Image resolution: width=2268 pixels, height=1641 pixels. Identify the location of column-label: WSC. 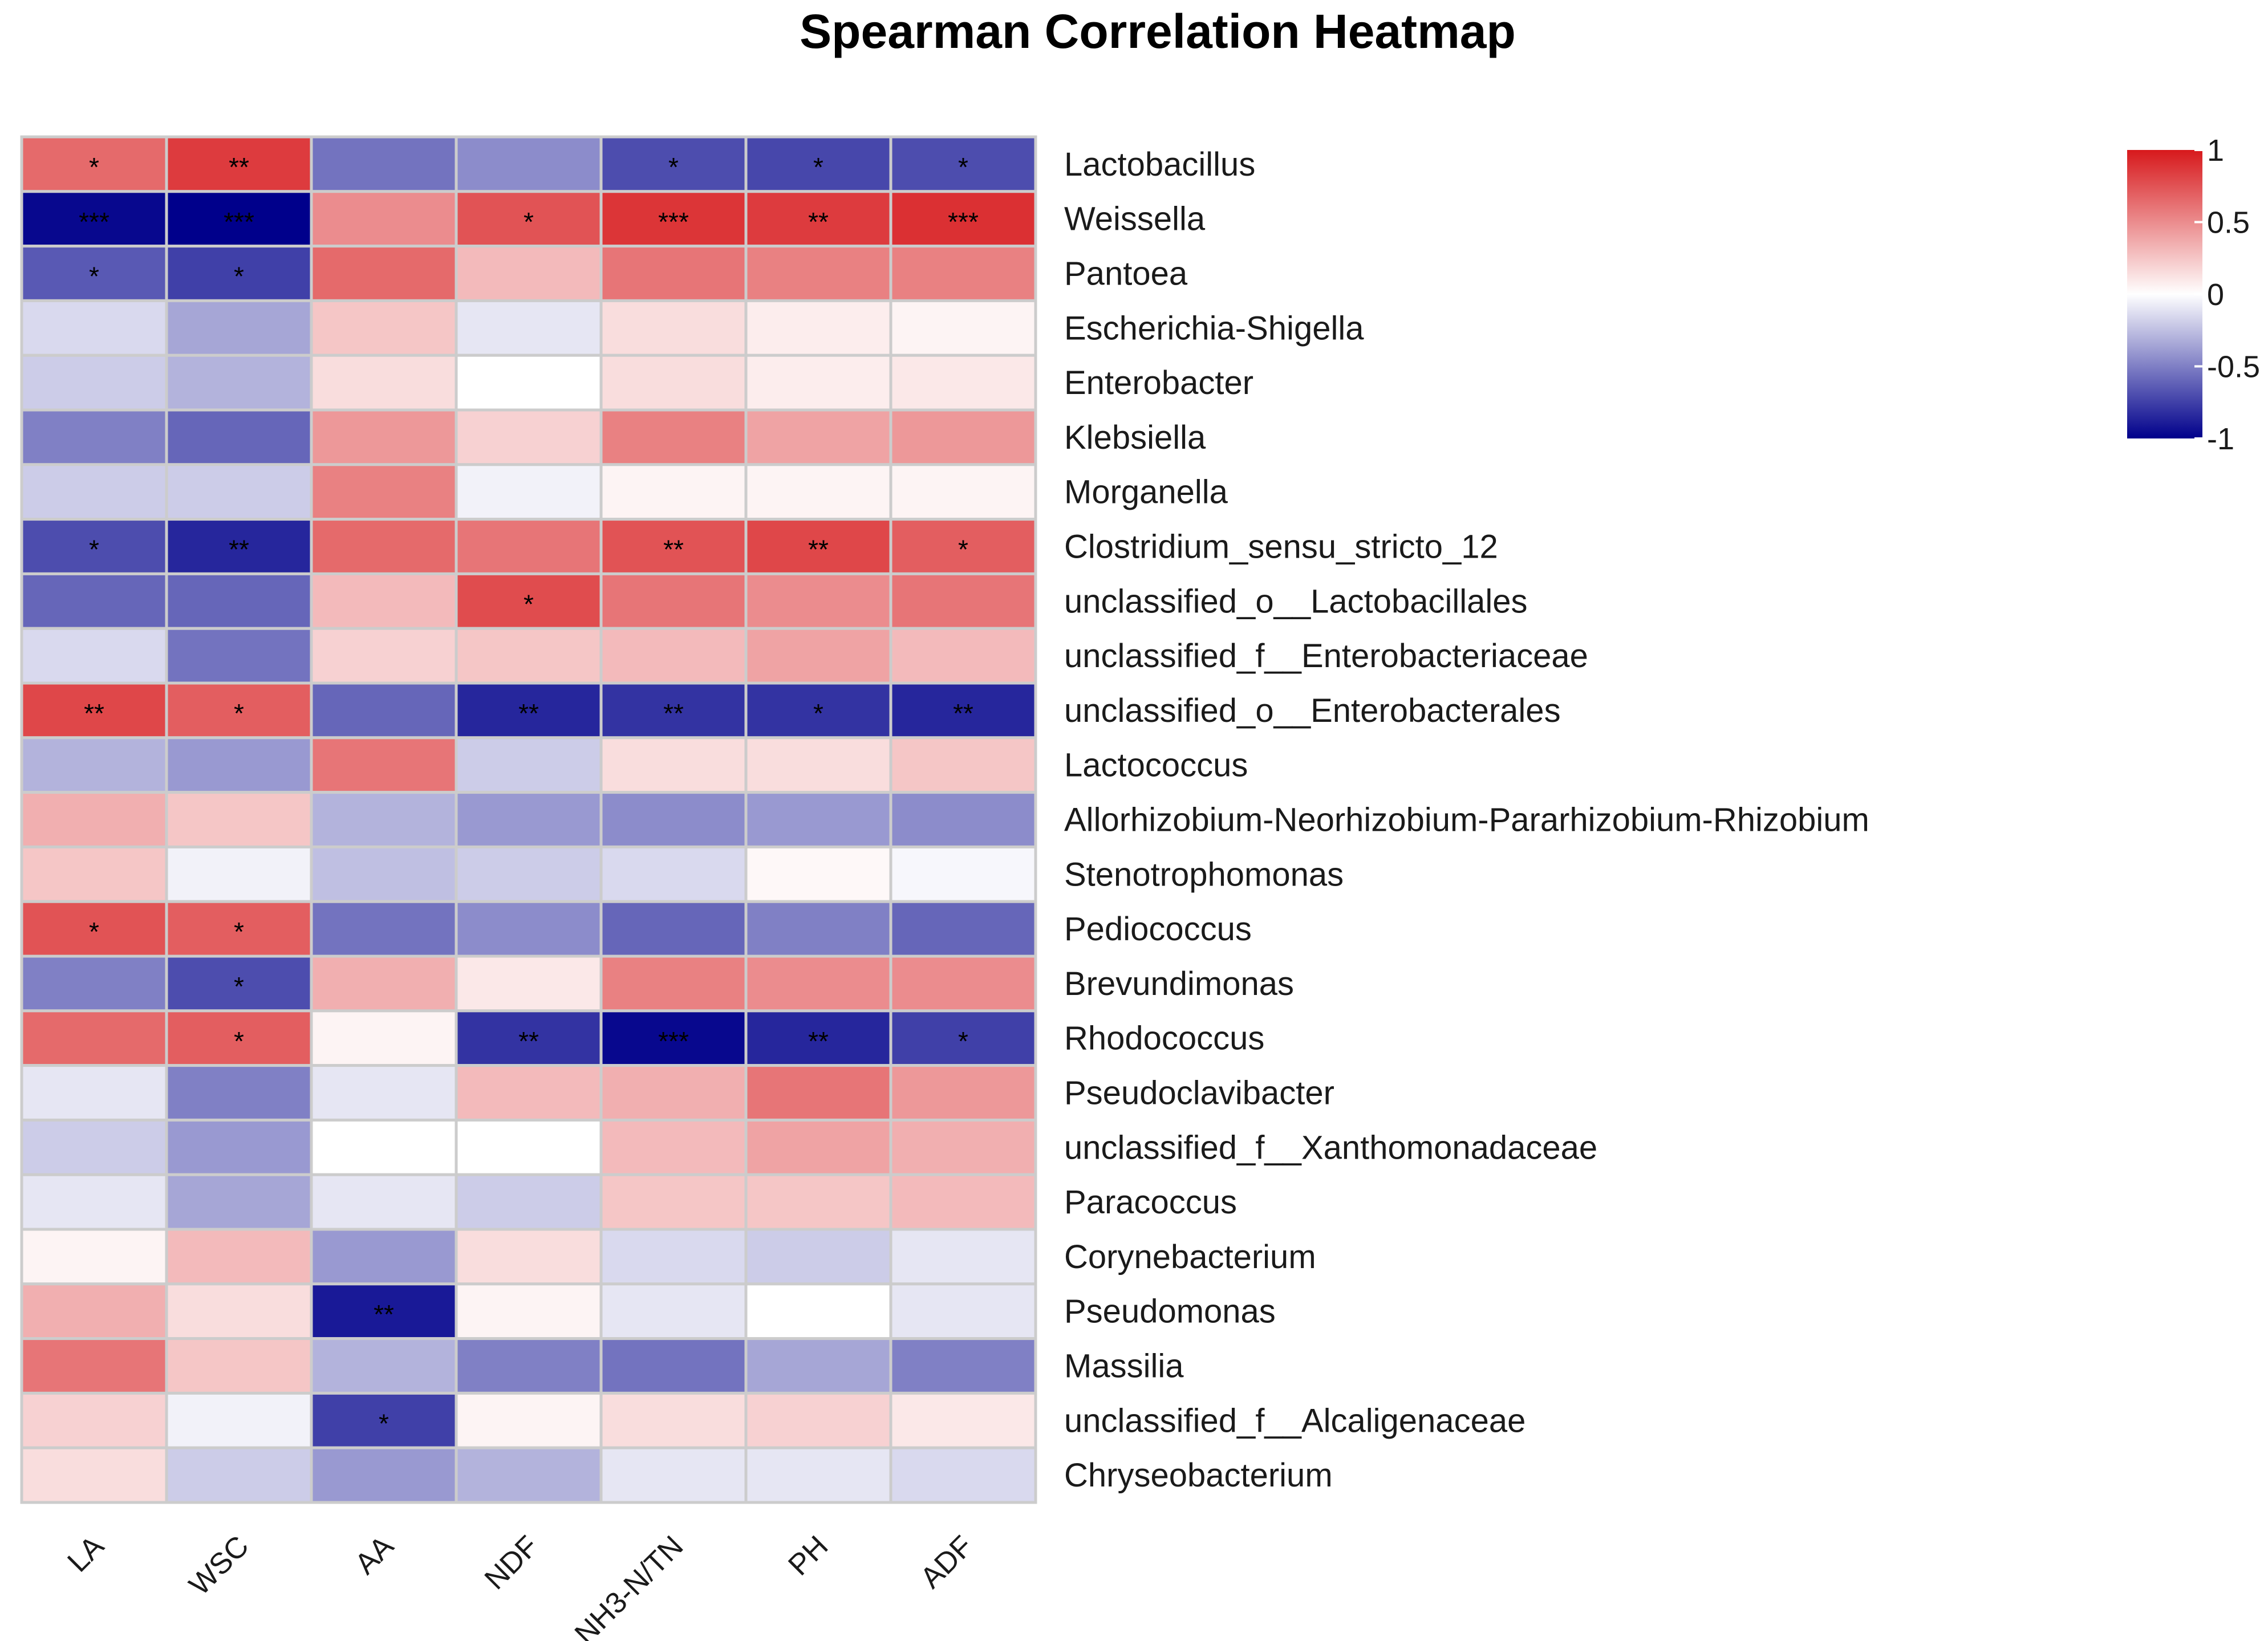
(219, 1565).